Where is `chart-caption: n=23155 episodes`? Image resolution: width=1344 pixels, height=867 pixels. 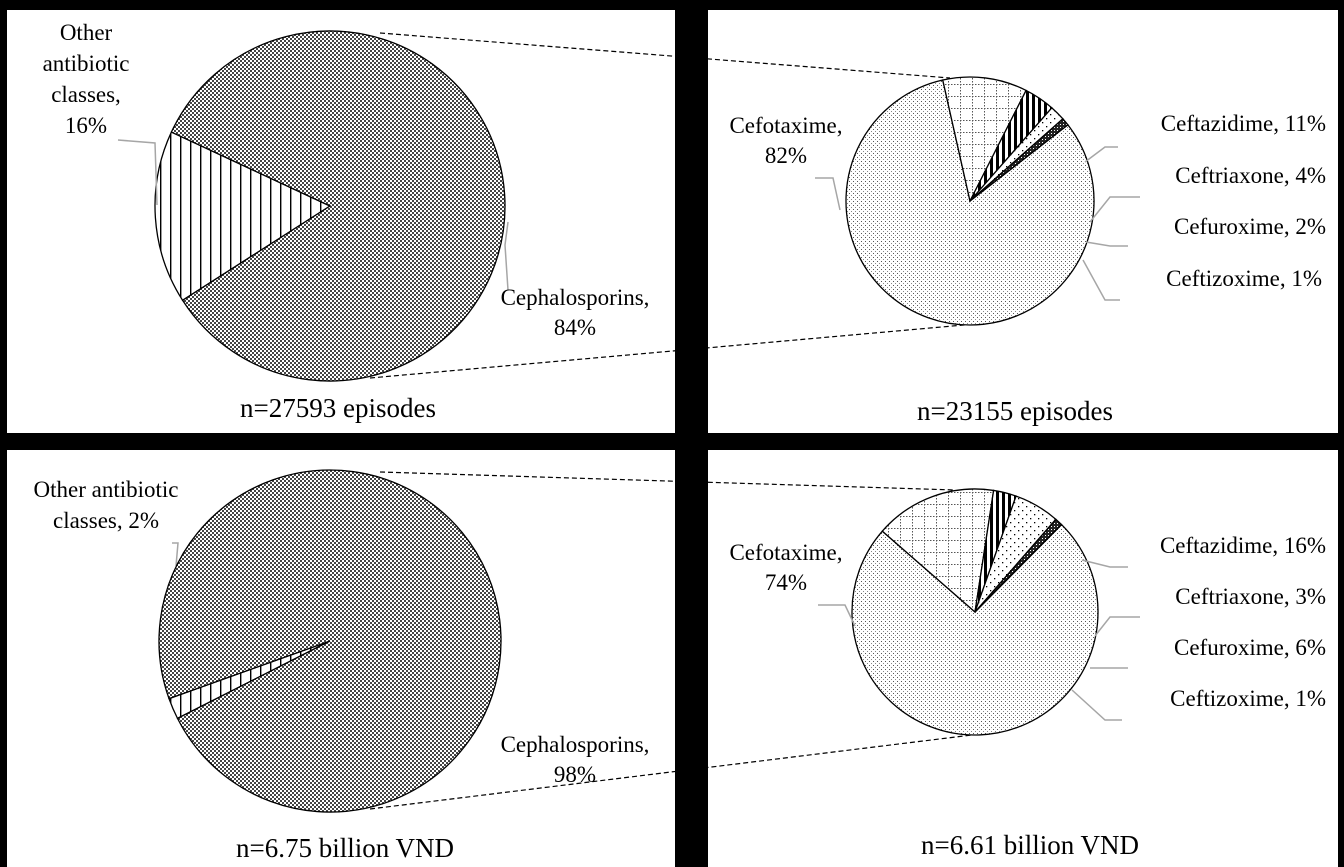 chart-caption: n=23155 episodes is located at coordinates (1015, 411).